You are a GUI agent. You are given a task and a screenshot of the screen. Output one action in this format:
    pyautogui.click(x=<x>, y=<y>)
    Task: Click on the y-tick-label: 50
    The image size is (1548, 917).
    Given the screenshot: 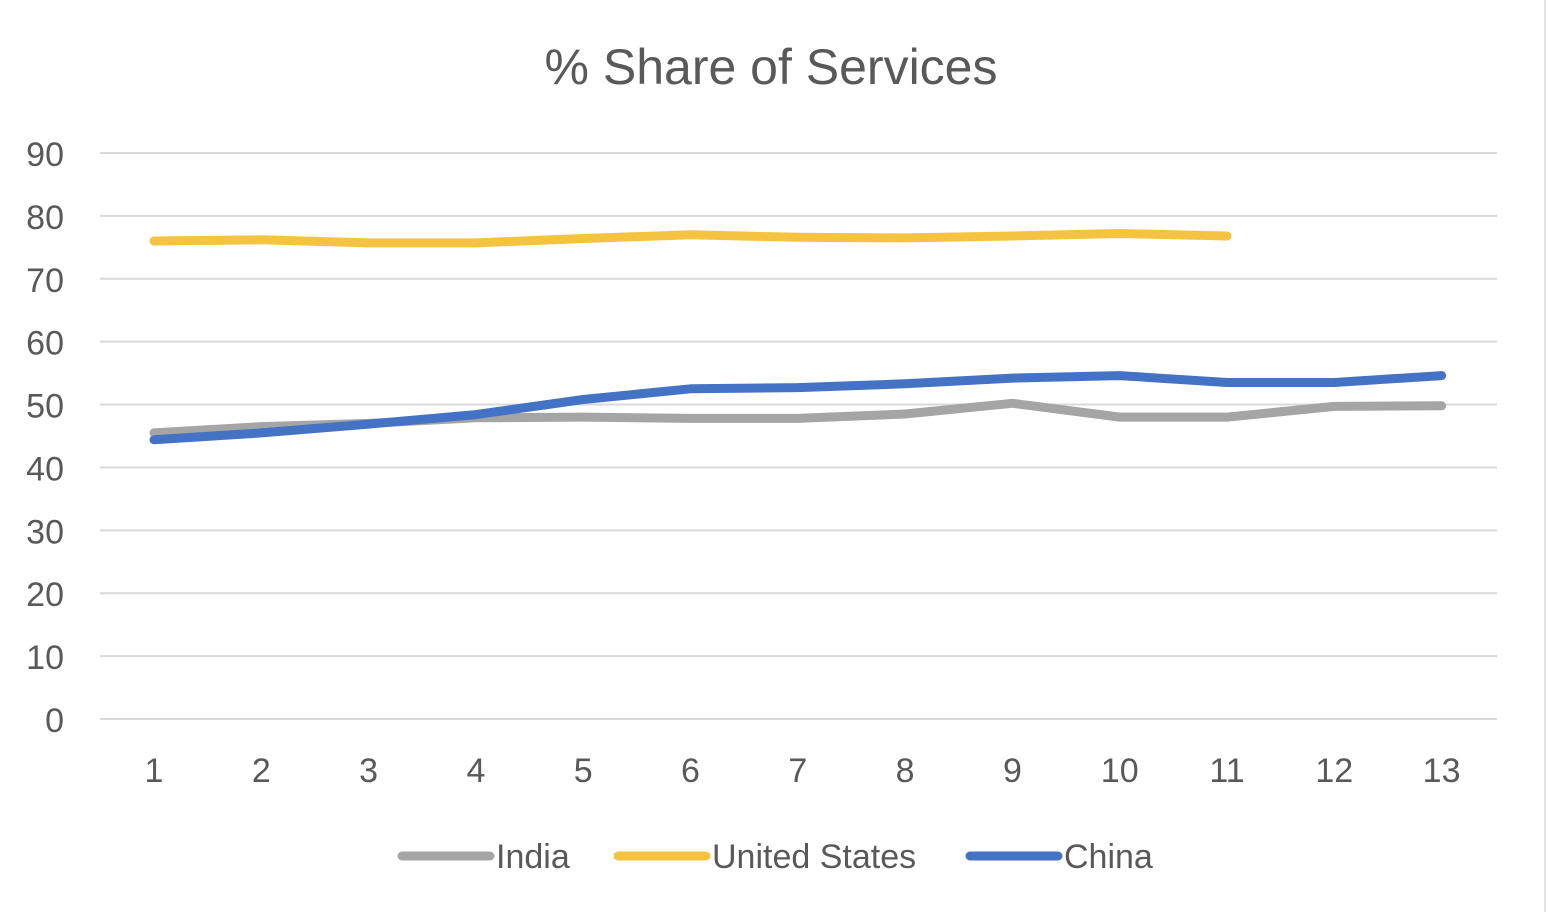 What is the action you would take?
    pyautogui.click(x=45, y=407)
    